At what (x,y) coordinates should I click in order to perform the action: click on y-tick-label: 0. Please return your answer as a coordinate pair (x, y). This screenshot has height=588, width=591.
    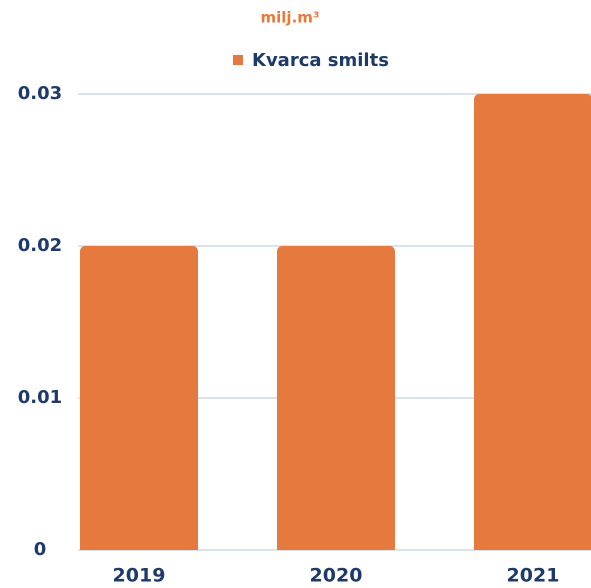
    Looking at the image, I should click on (40, 549).